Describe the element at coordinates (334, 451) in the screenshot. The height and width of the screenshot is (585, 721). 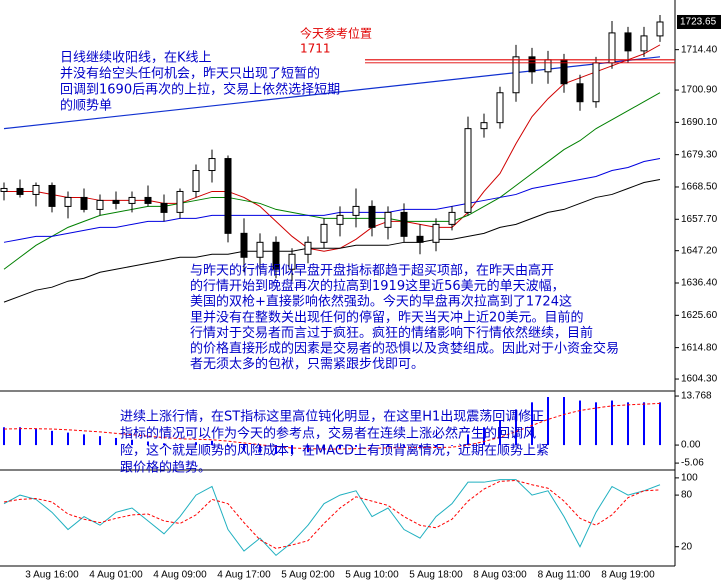
I see `annotation: 险，这个就是顺势的风险成本，在MACD上有顶背离情况，近期在顺势上紧` at that location.